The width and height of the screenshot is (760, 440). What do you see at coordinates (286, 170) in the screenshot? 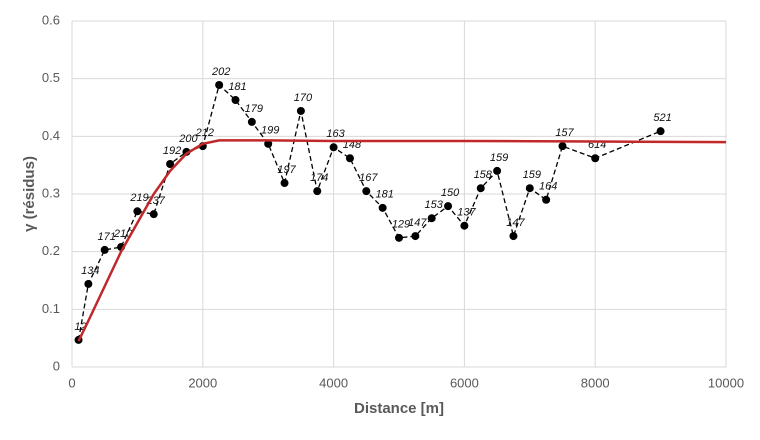
I see `pair-count-label: 197` at bounding box center [286, 170].